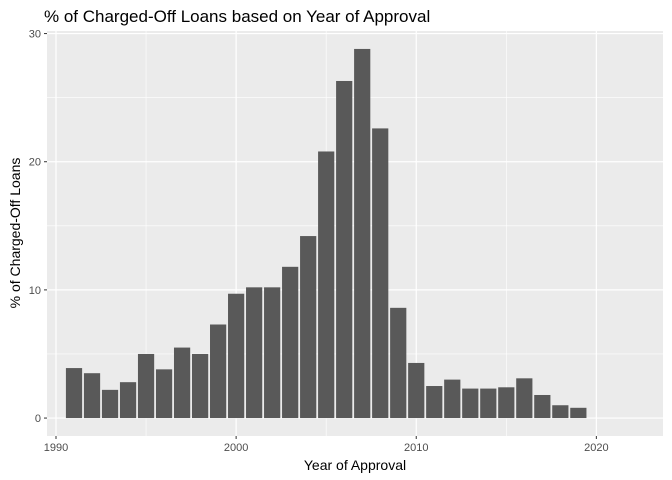  I want to click on x-axis-ticks: 1990 2000 2010 2020, so click(326, 445).